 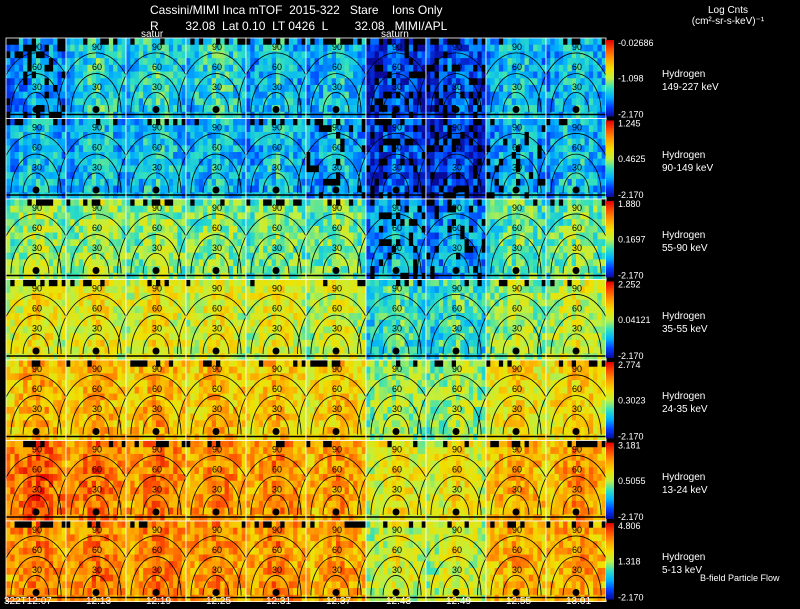 What do you see at coordinates (395, 34) in the screenshot?
I see `panel-annotation: saturn` at bounding box center [395, 34].